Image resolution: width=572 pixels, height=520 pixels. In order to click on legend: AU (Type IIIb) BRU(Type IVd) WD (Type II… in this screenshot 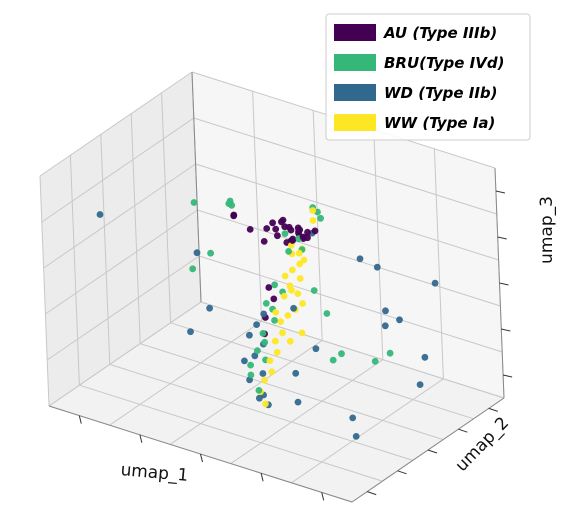, I will do `click(428, 77)`.